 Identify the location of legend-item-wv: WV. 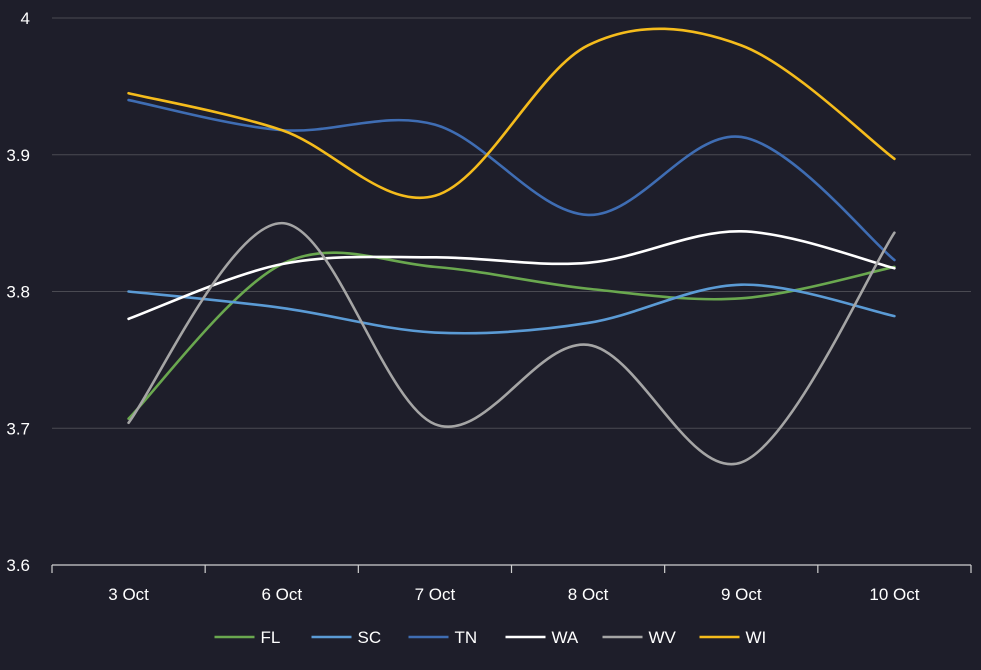
(639, 637).